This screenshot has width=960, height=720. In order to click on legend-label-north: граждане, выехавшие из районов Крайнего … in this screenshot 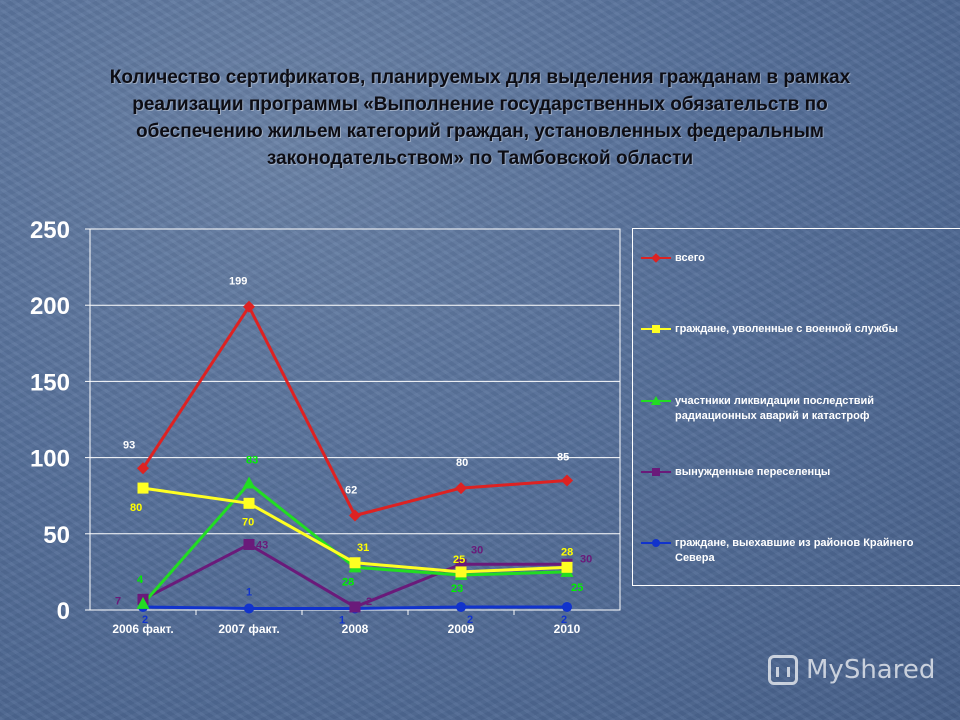, I will do `click(794, 550)`.